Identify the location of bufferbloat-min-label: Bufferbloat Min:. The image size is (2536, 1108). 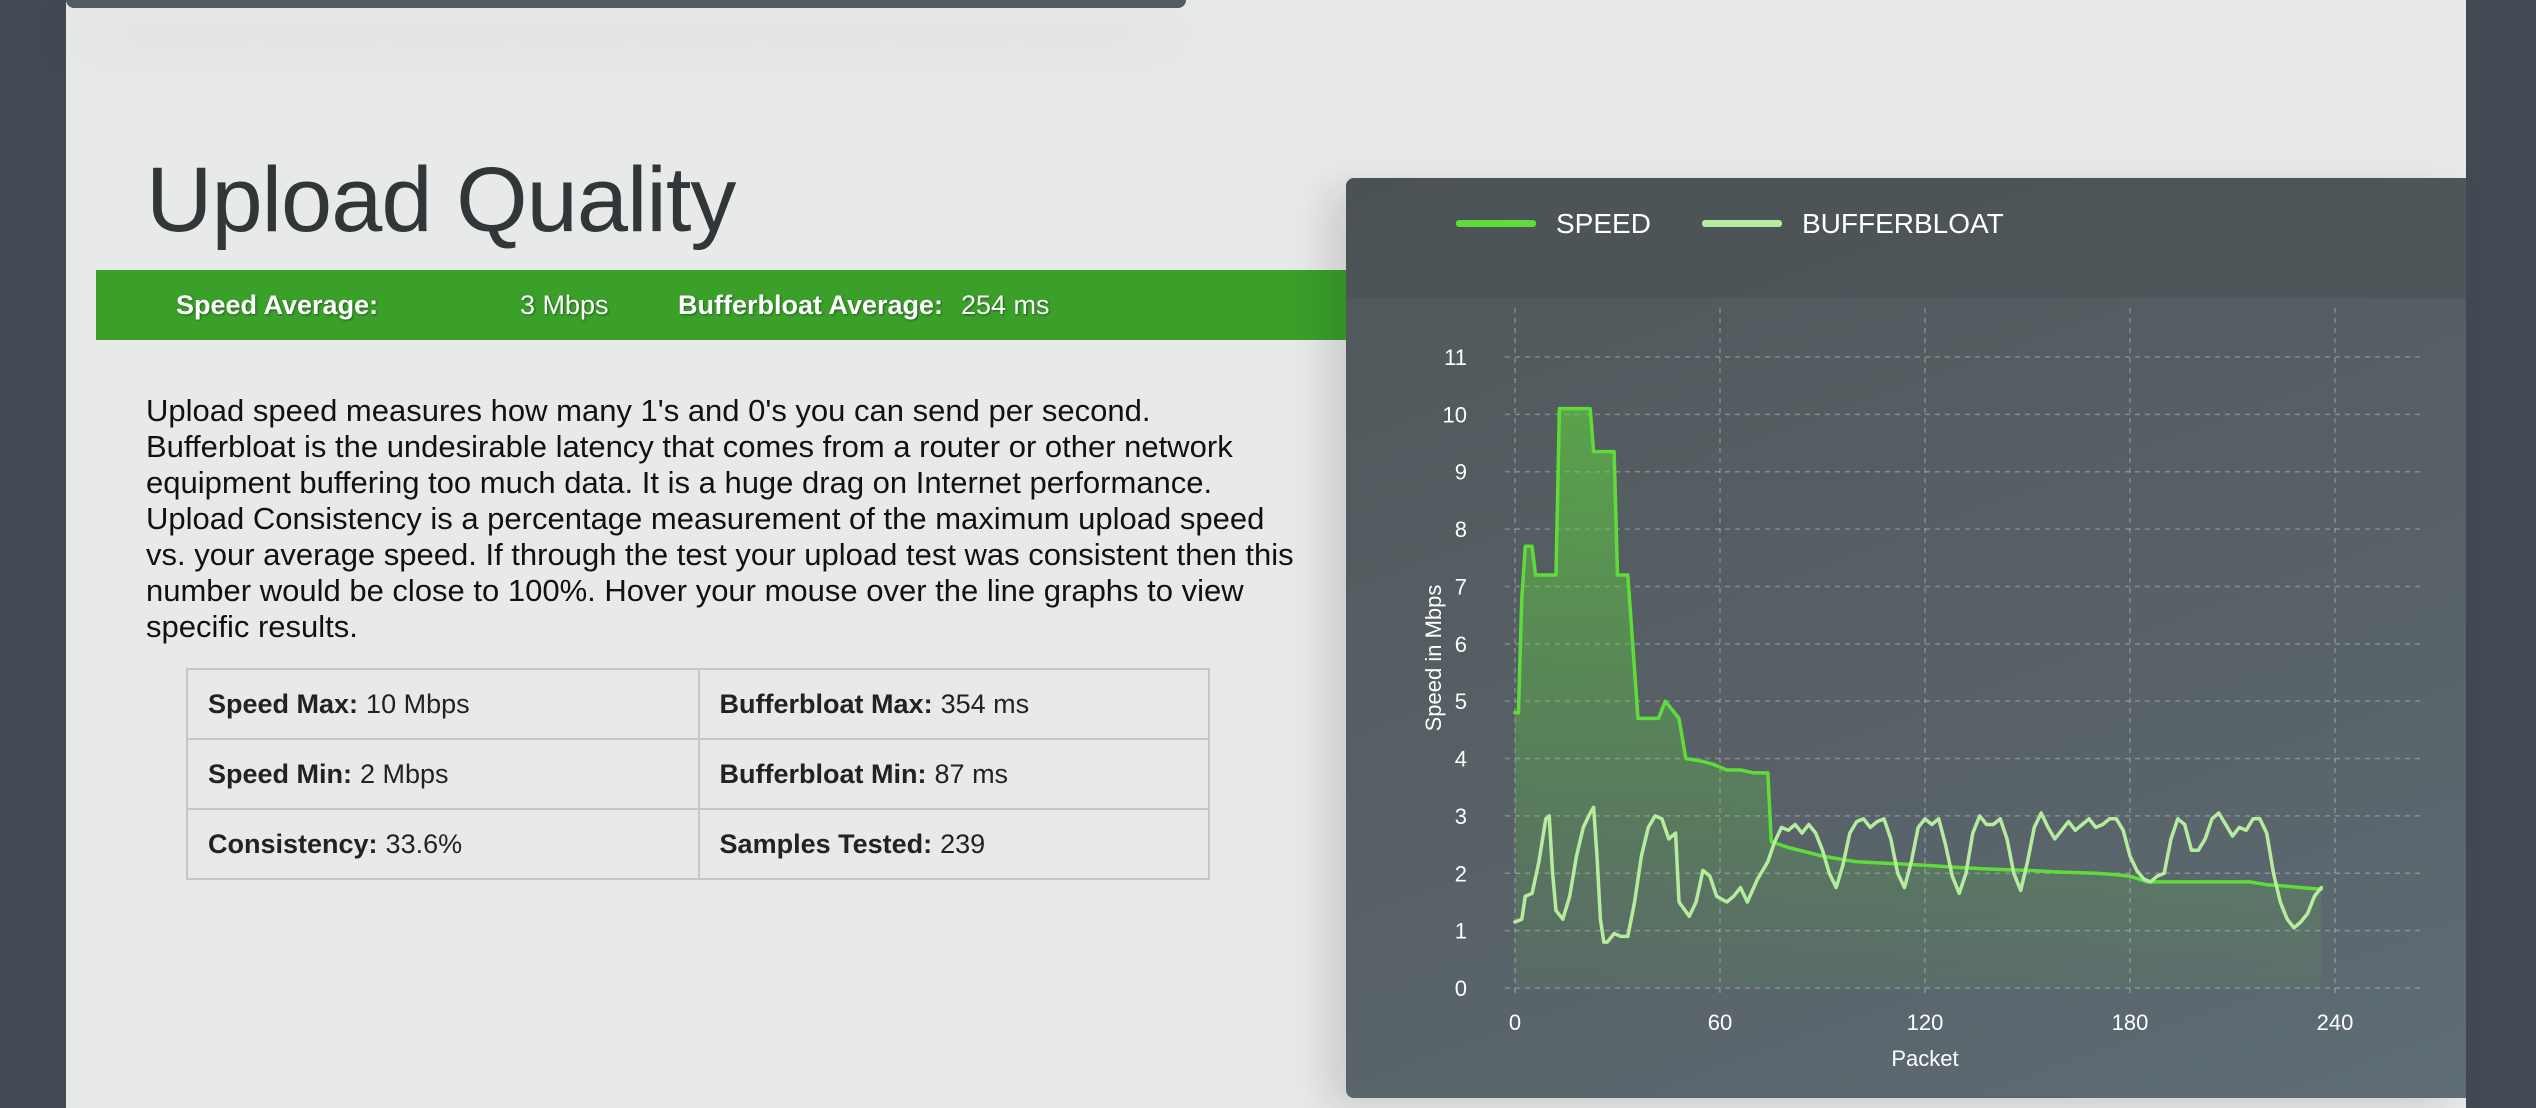
(823, 773).